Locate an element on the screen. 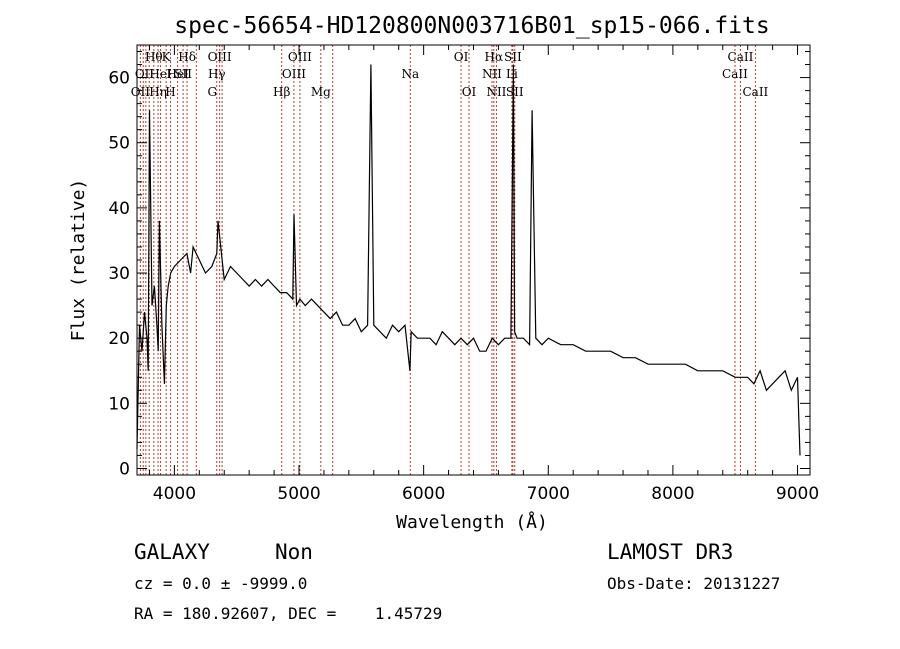 The height and width of the screenshot is (649, 900). y-tick-label: 40 is located at coordinates (119, 209).